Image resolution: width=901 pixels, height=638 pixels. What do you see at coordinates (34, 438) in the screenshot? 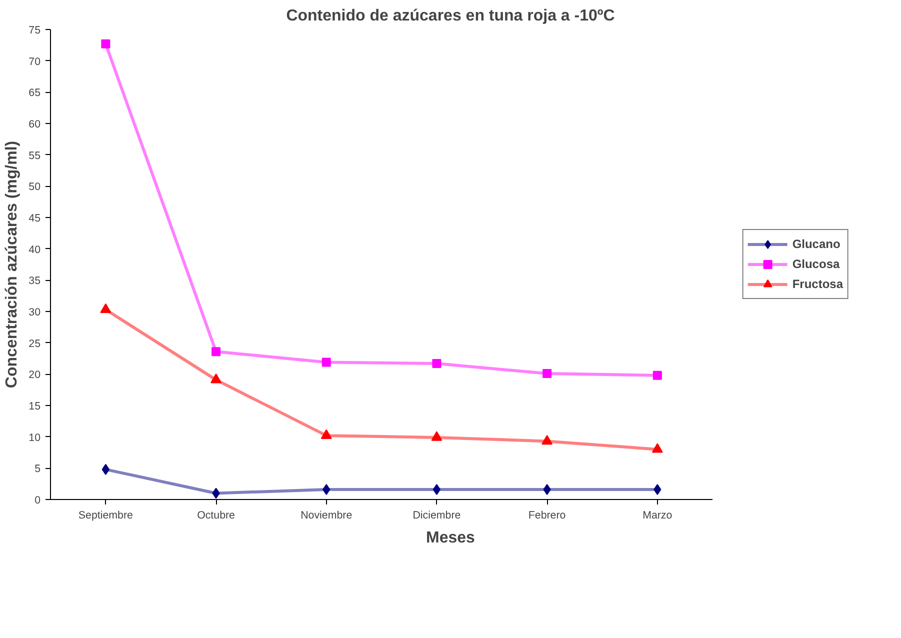
I see `y-tick-label: 10` at bounding box center [34, 438].